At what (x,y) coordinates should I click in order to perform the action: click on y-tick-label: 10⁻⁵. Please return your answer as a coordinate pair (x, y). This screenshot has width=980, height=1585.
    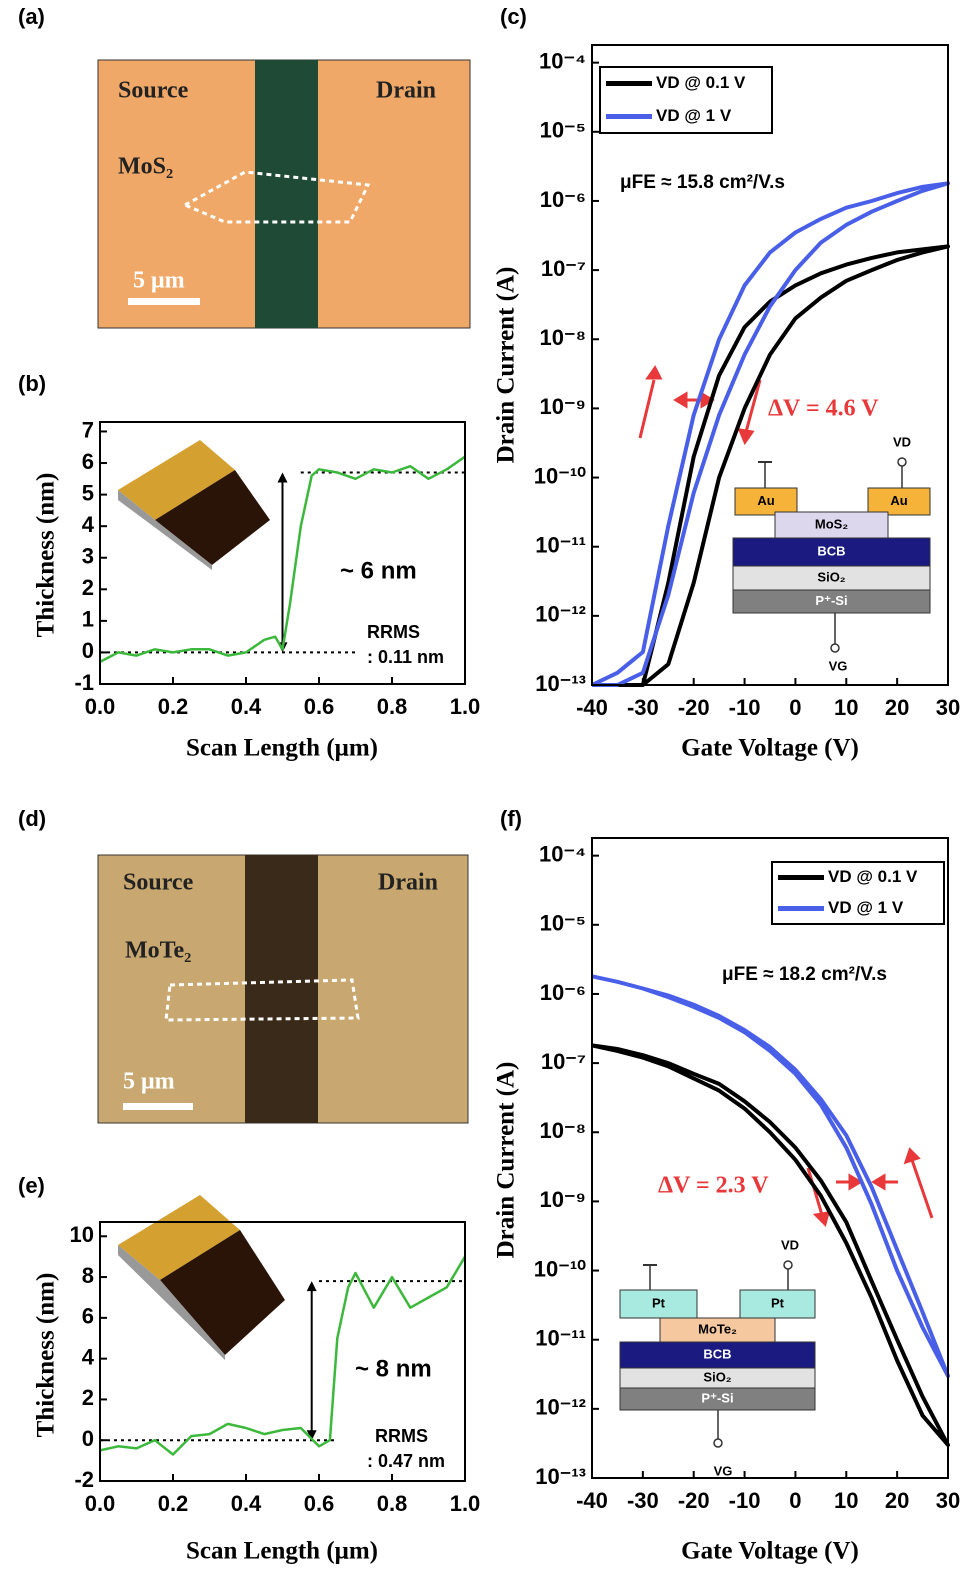
    Looking at the image, I should click on (563, 130).